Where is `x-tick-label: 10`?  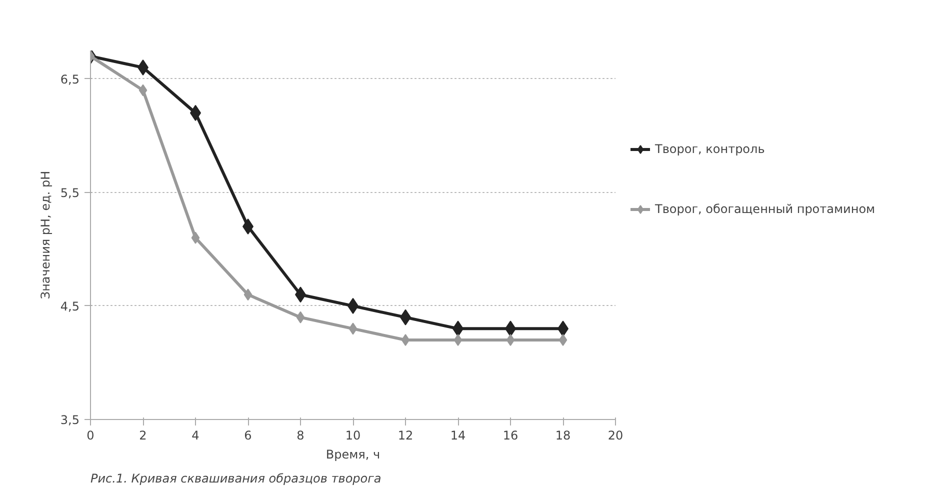 x-tick-label: 10 is located at coordinates (353, 435).